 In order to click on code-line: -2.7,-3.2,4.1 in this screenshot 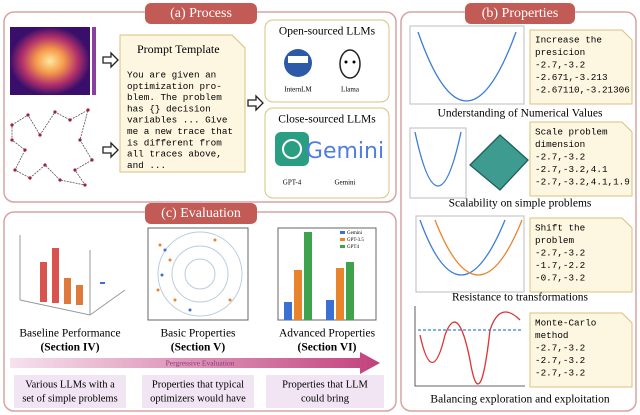, I will do `click(571, 169)`.